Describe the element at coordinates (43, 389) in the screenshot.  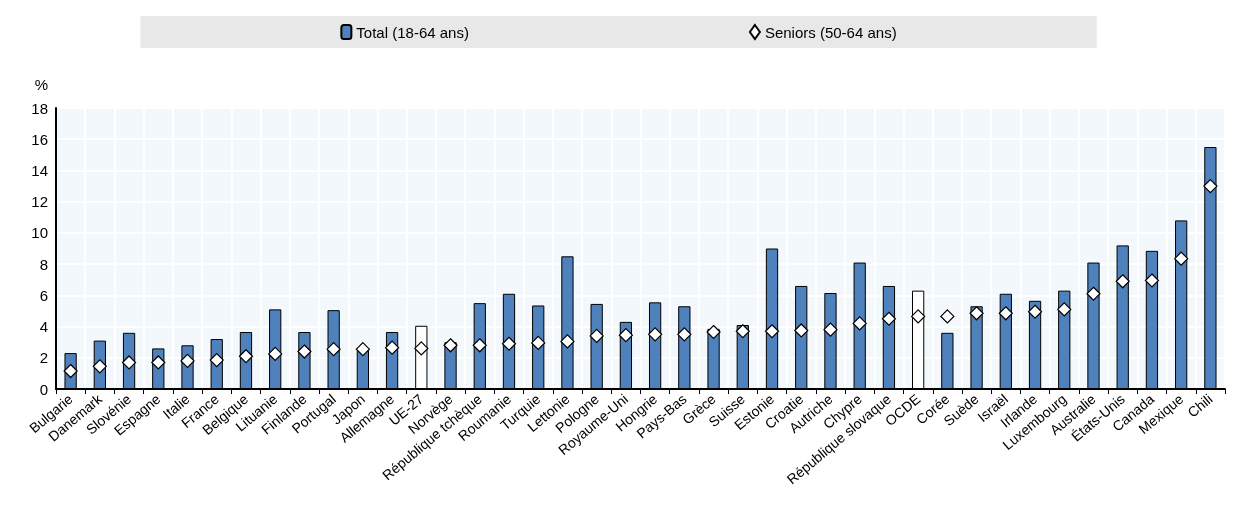
I see `y-tick-label: 0` at that location.